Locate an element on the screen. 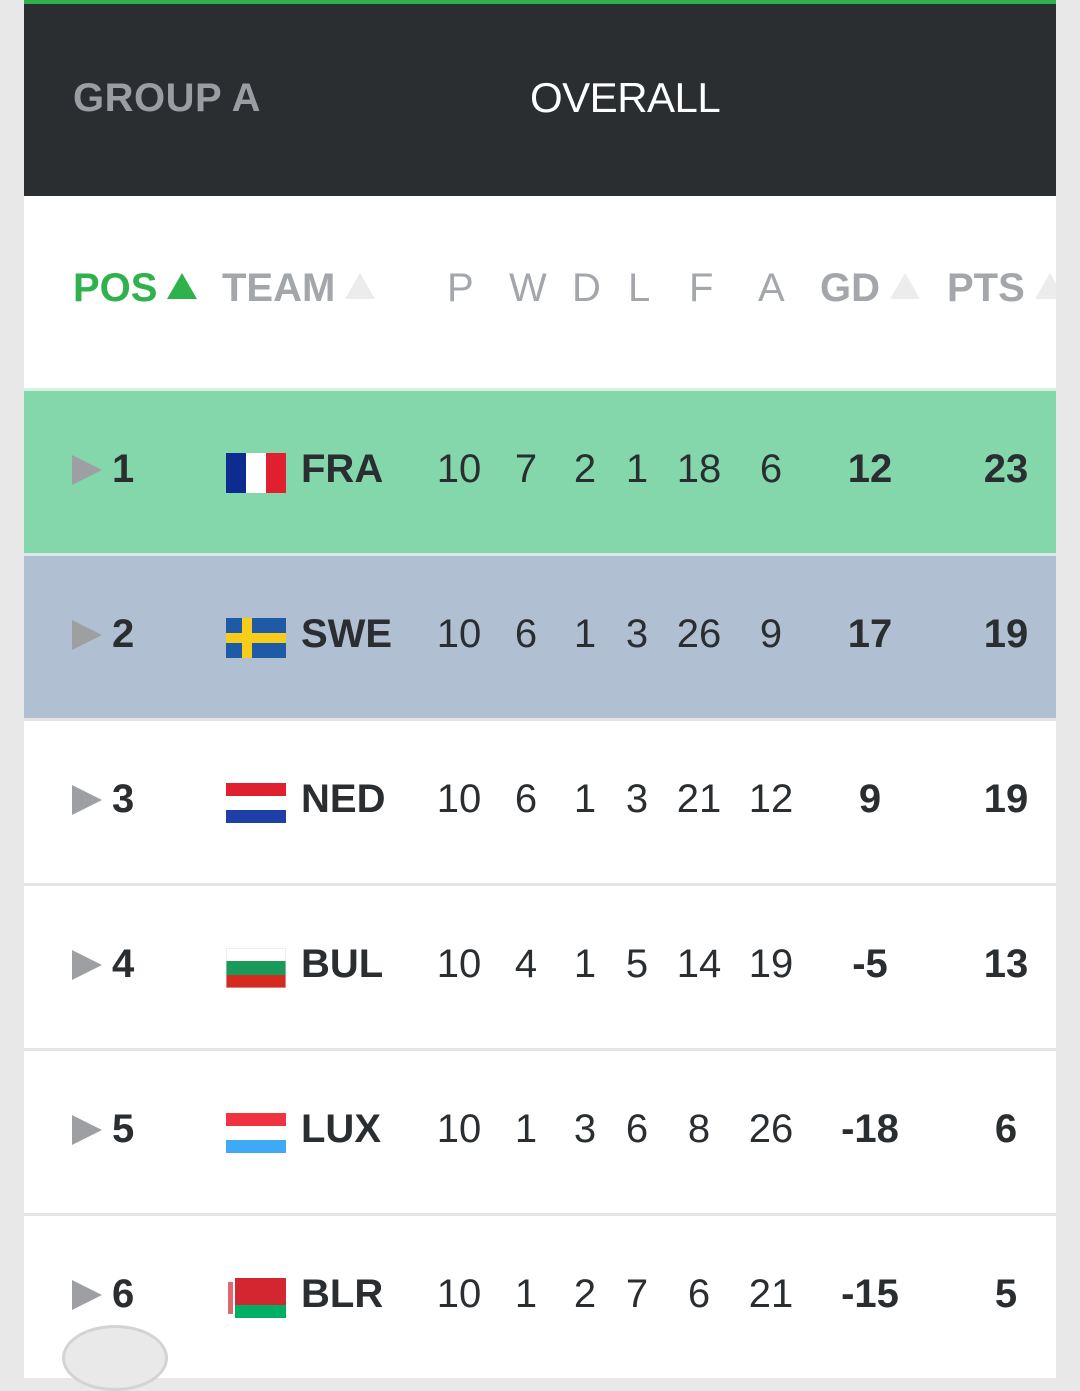 The height and width of the screenshot is (1391, 1080). points: 13 is located at coordinates (1006, 964).